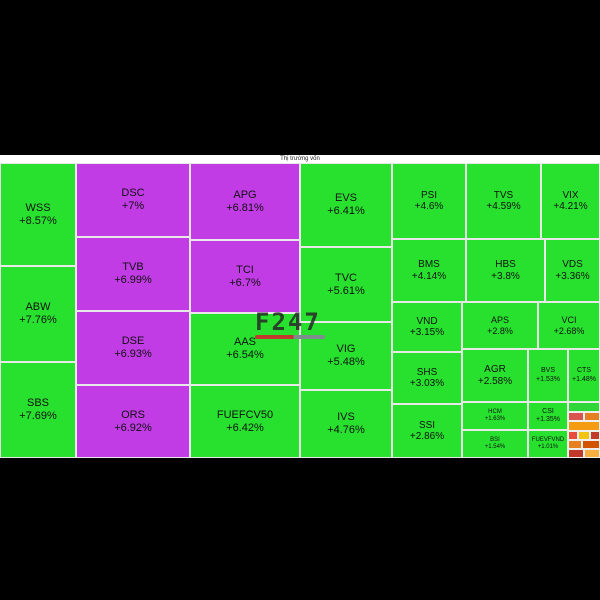 The height and width of the screenshot is (600, 600). What do you see at coordinates (569, 320) in the screenshot?
I see `tile-symbol: VCI` at bounding box center [569, 320].